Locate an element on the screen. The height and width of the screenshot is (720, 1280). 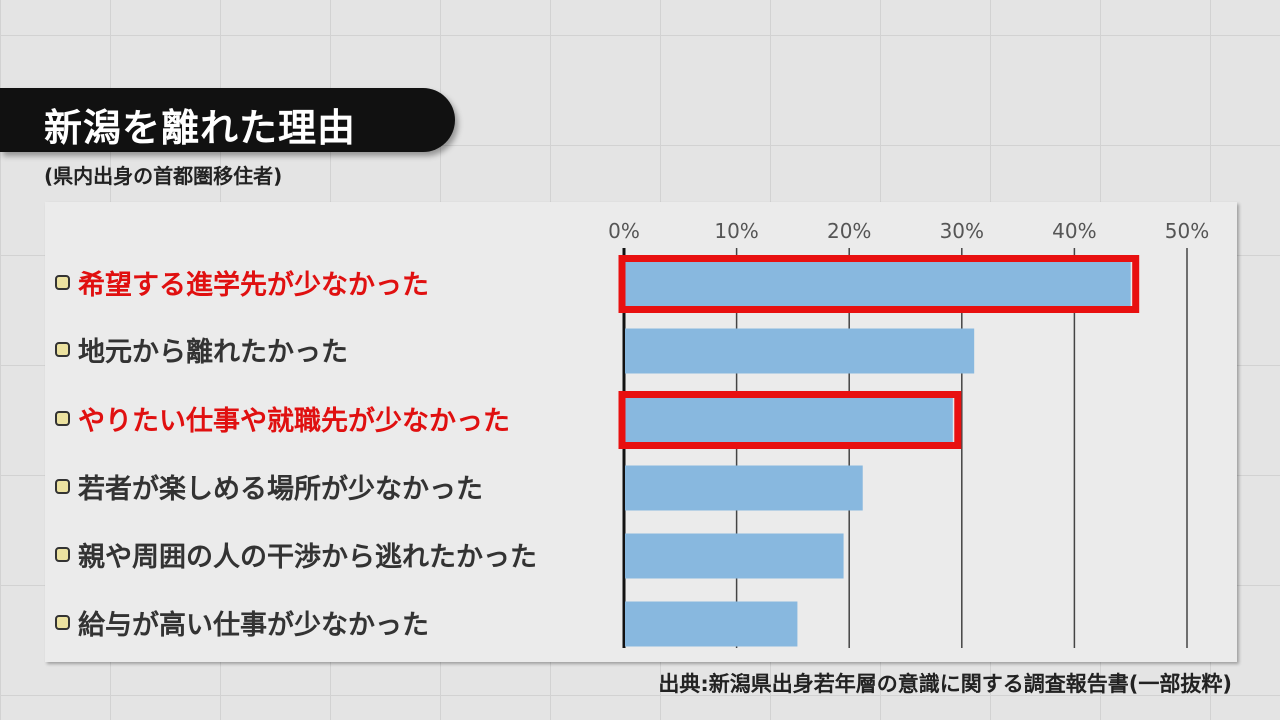
category-label: 地元から離れたかった is located at coordinates (201, 349).